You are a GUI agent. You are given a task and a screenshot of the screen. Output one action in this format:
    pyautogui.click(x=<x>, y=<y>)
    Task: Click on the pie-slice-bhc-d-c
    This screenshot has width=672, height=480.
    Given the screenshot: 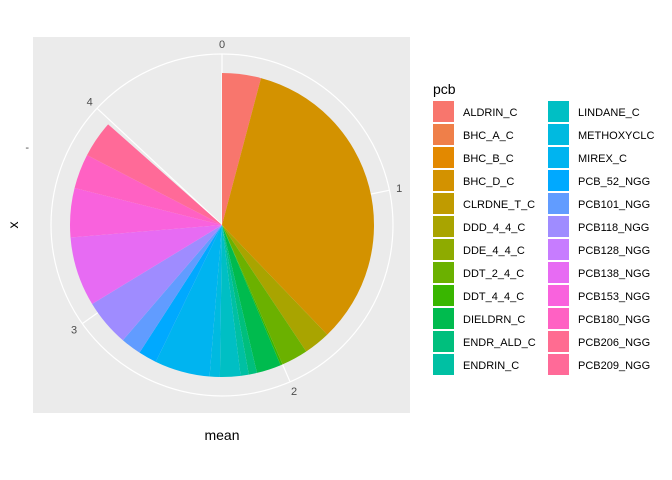 What is the action you would take?
    pyautogui.click(x=298, y=206)
    